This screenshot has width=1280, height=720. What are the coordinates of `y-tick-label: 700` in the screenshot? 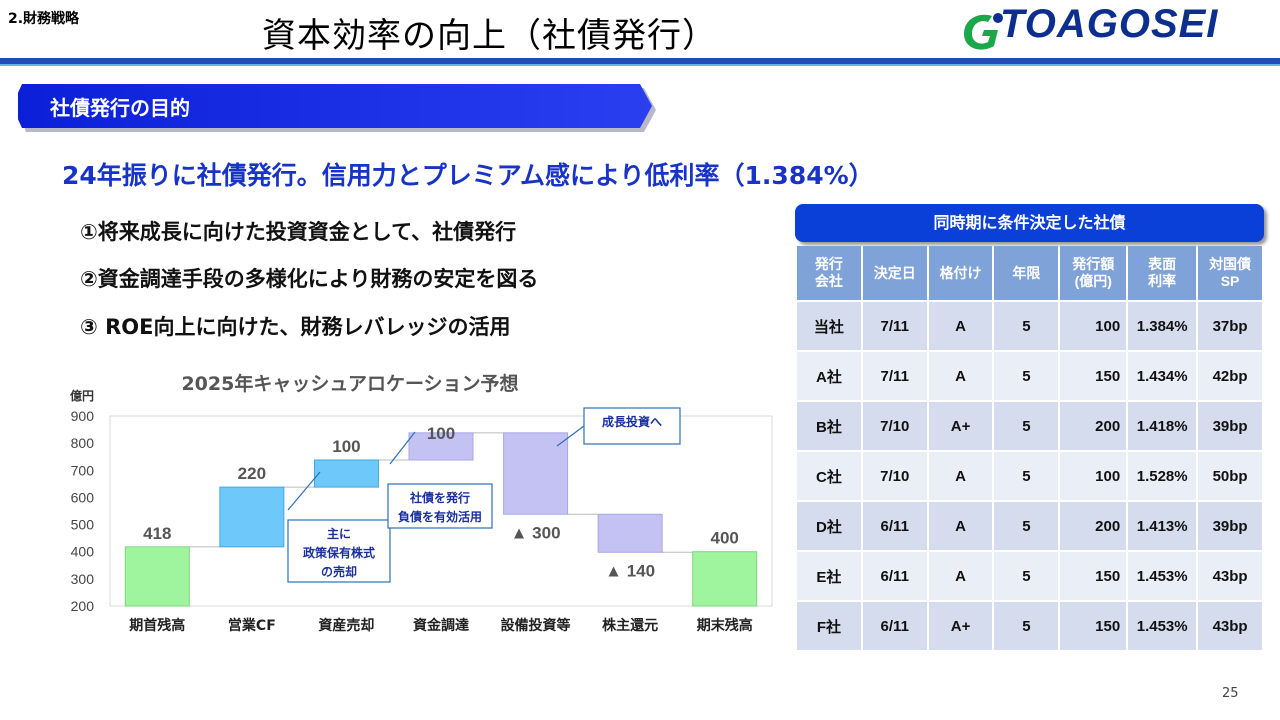 It's located at (83, 470).